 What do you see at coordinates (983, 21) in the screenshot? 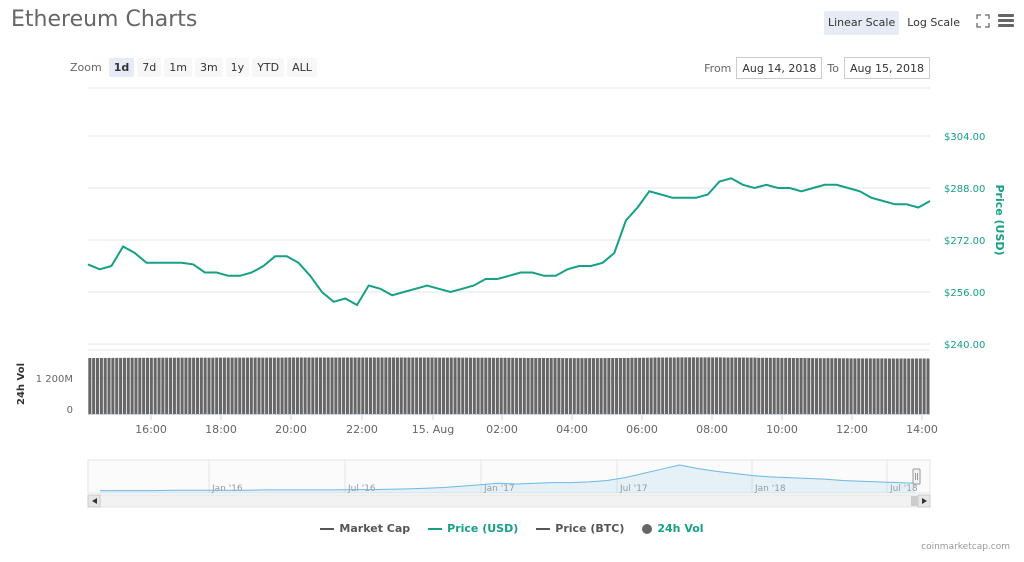
I see `fullscreen-icon` at bounding box center [983, 21].